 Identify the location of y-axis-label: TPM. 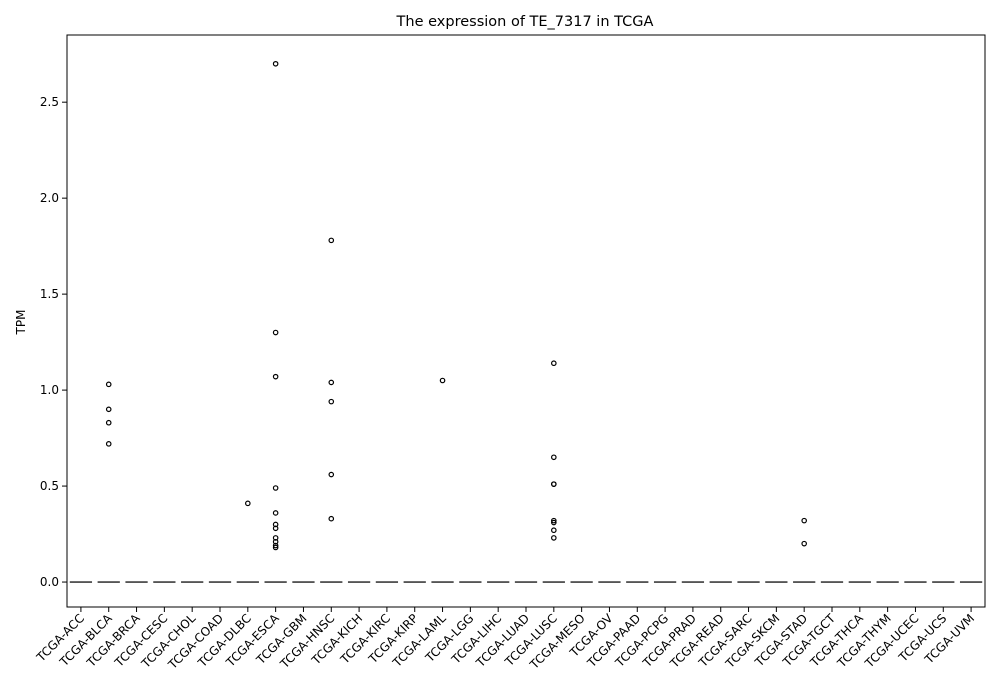
(21, 323).